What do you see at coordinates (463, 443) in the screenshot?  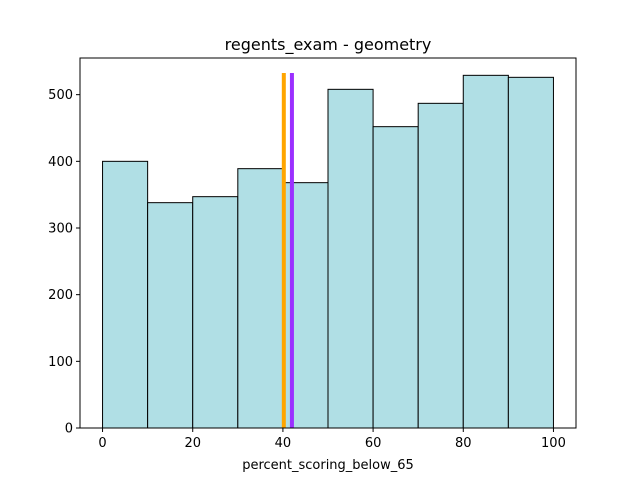 I see `x-tick-label: 80` at bounding box center [463, 443].